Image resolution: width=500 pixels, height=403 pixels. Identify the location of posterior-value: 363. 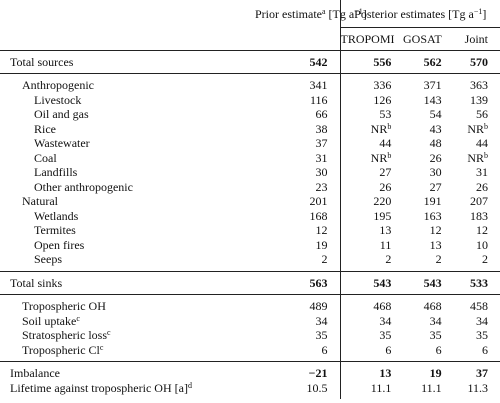
(473, 83).